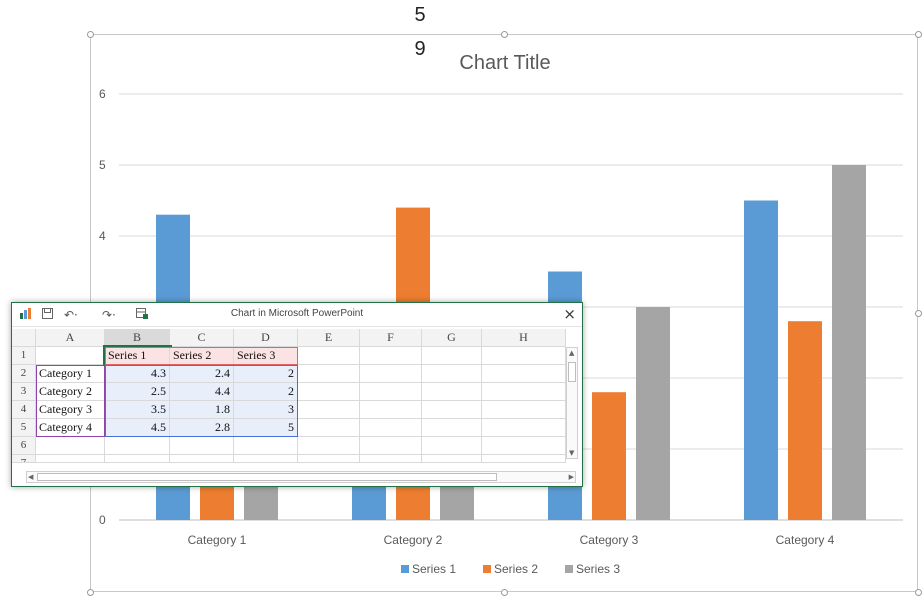  What do you see at coordinates (572, 453) in the screenshot?
I see `scroll-down-icon: ▼` at bounding box center [572, 453].